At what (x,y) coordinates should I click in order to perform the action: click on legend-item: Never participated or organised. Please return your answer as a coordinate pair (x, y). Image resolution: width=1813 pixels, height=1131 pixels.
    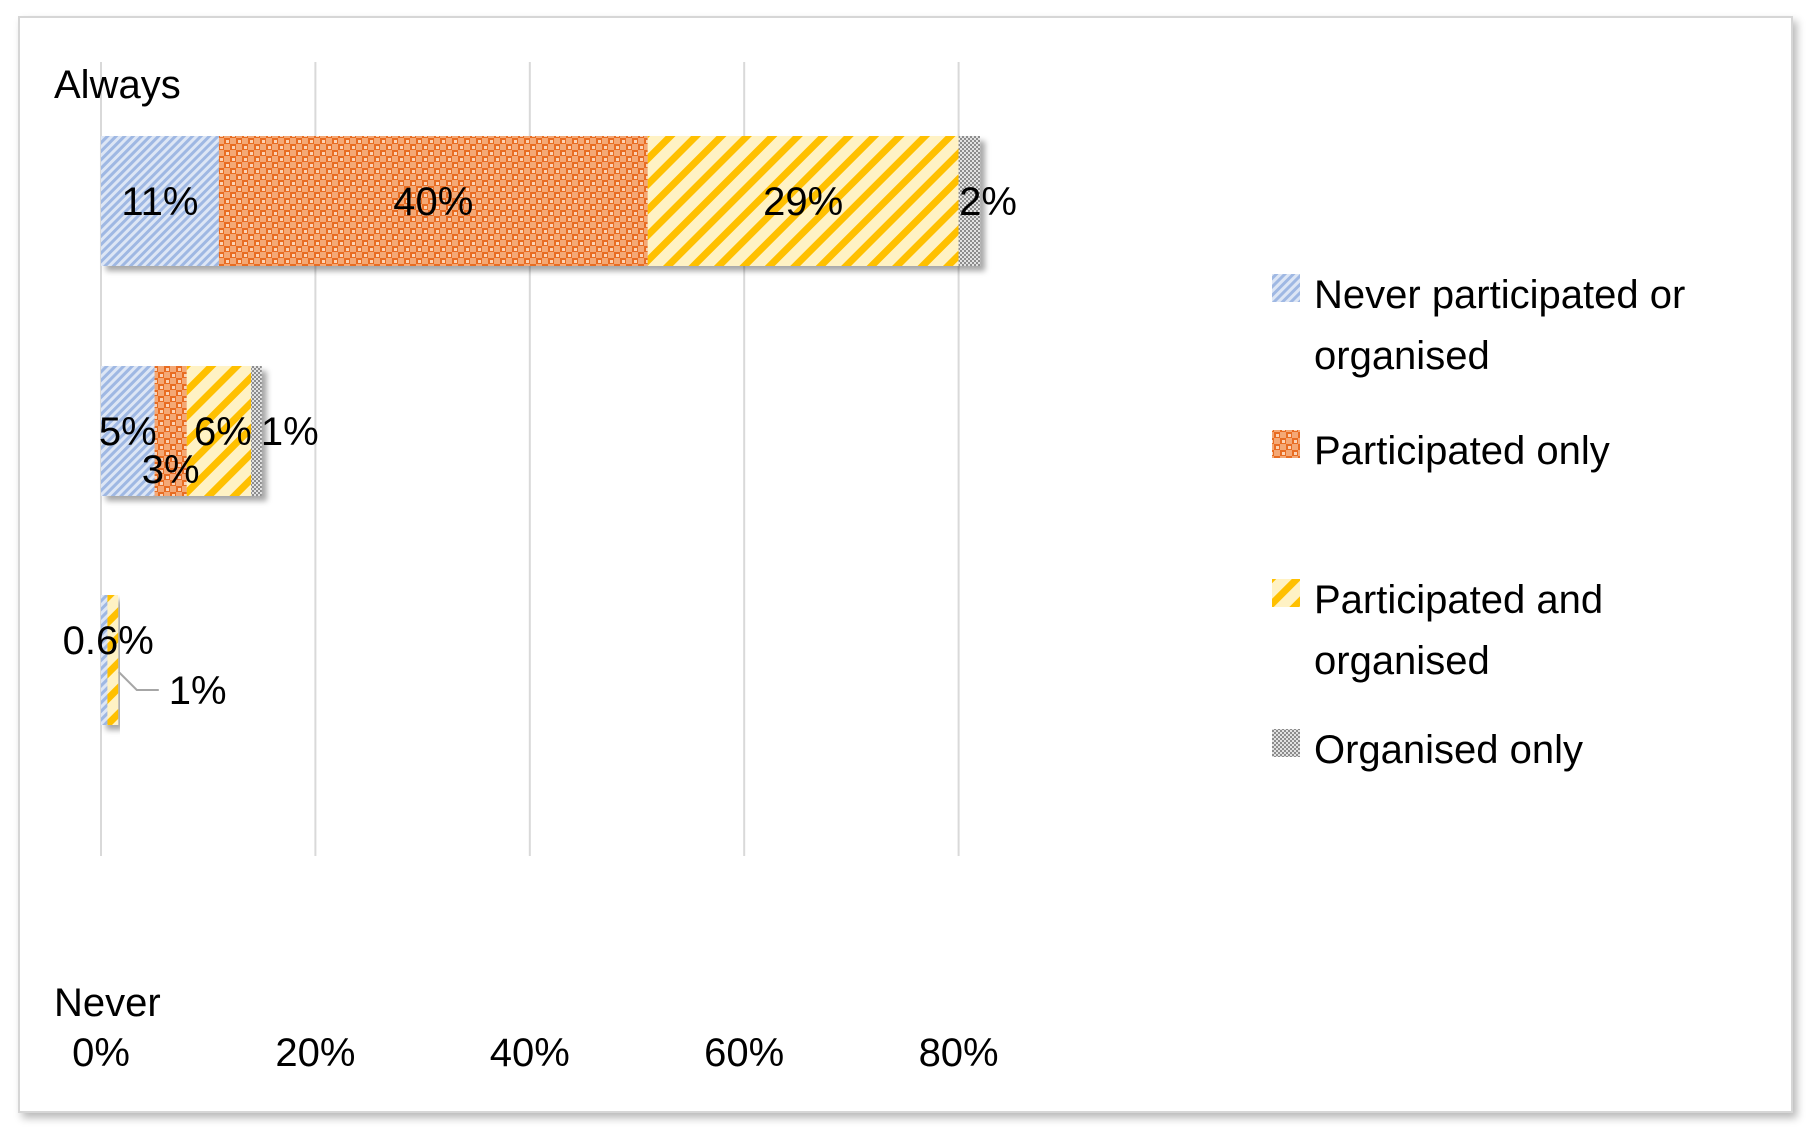
    Looking at the image, I should click on (1478, 325).